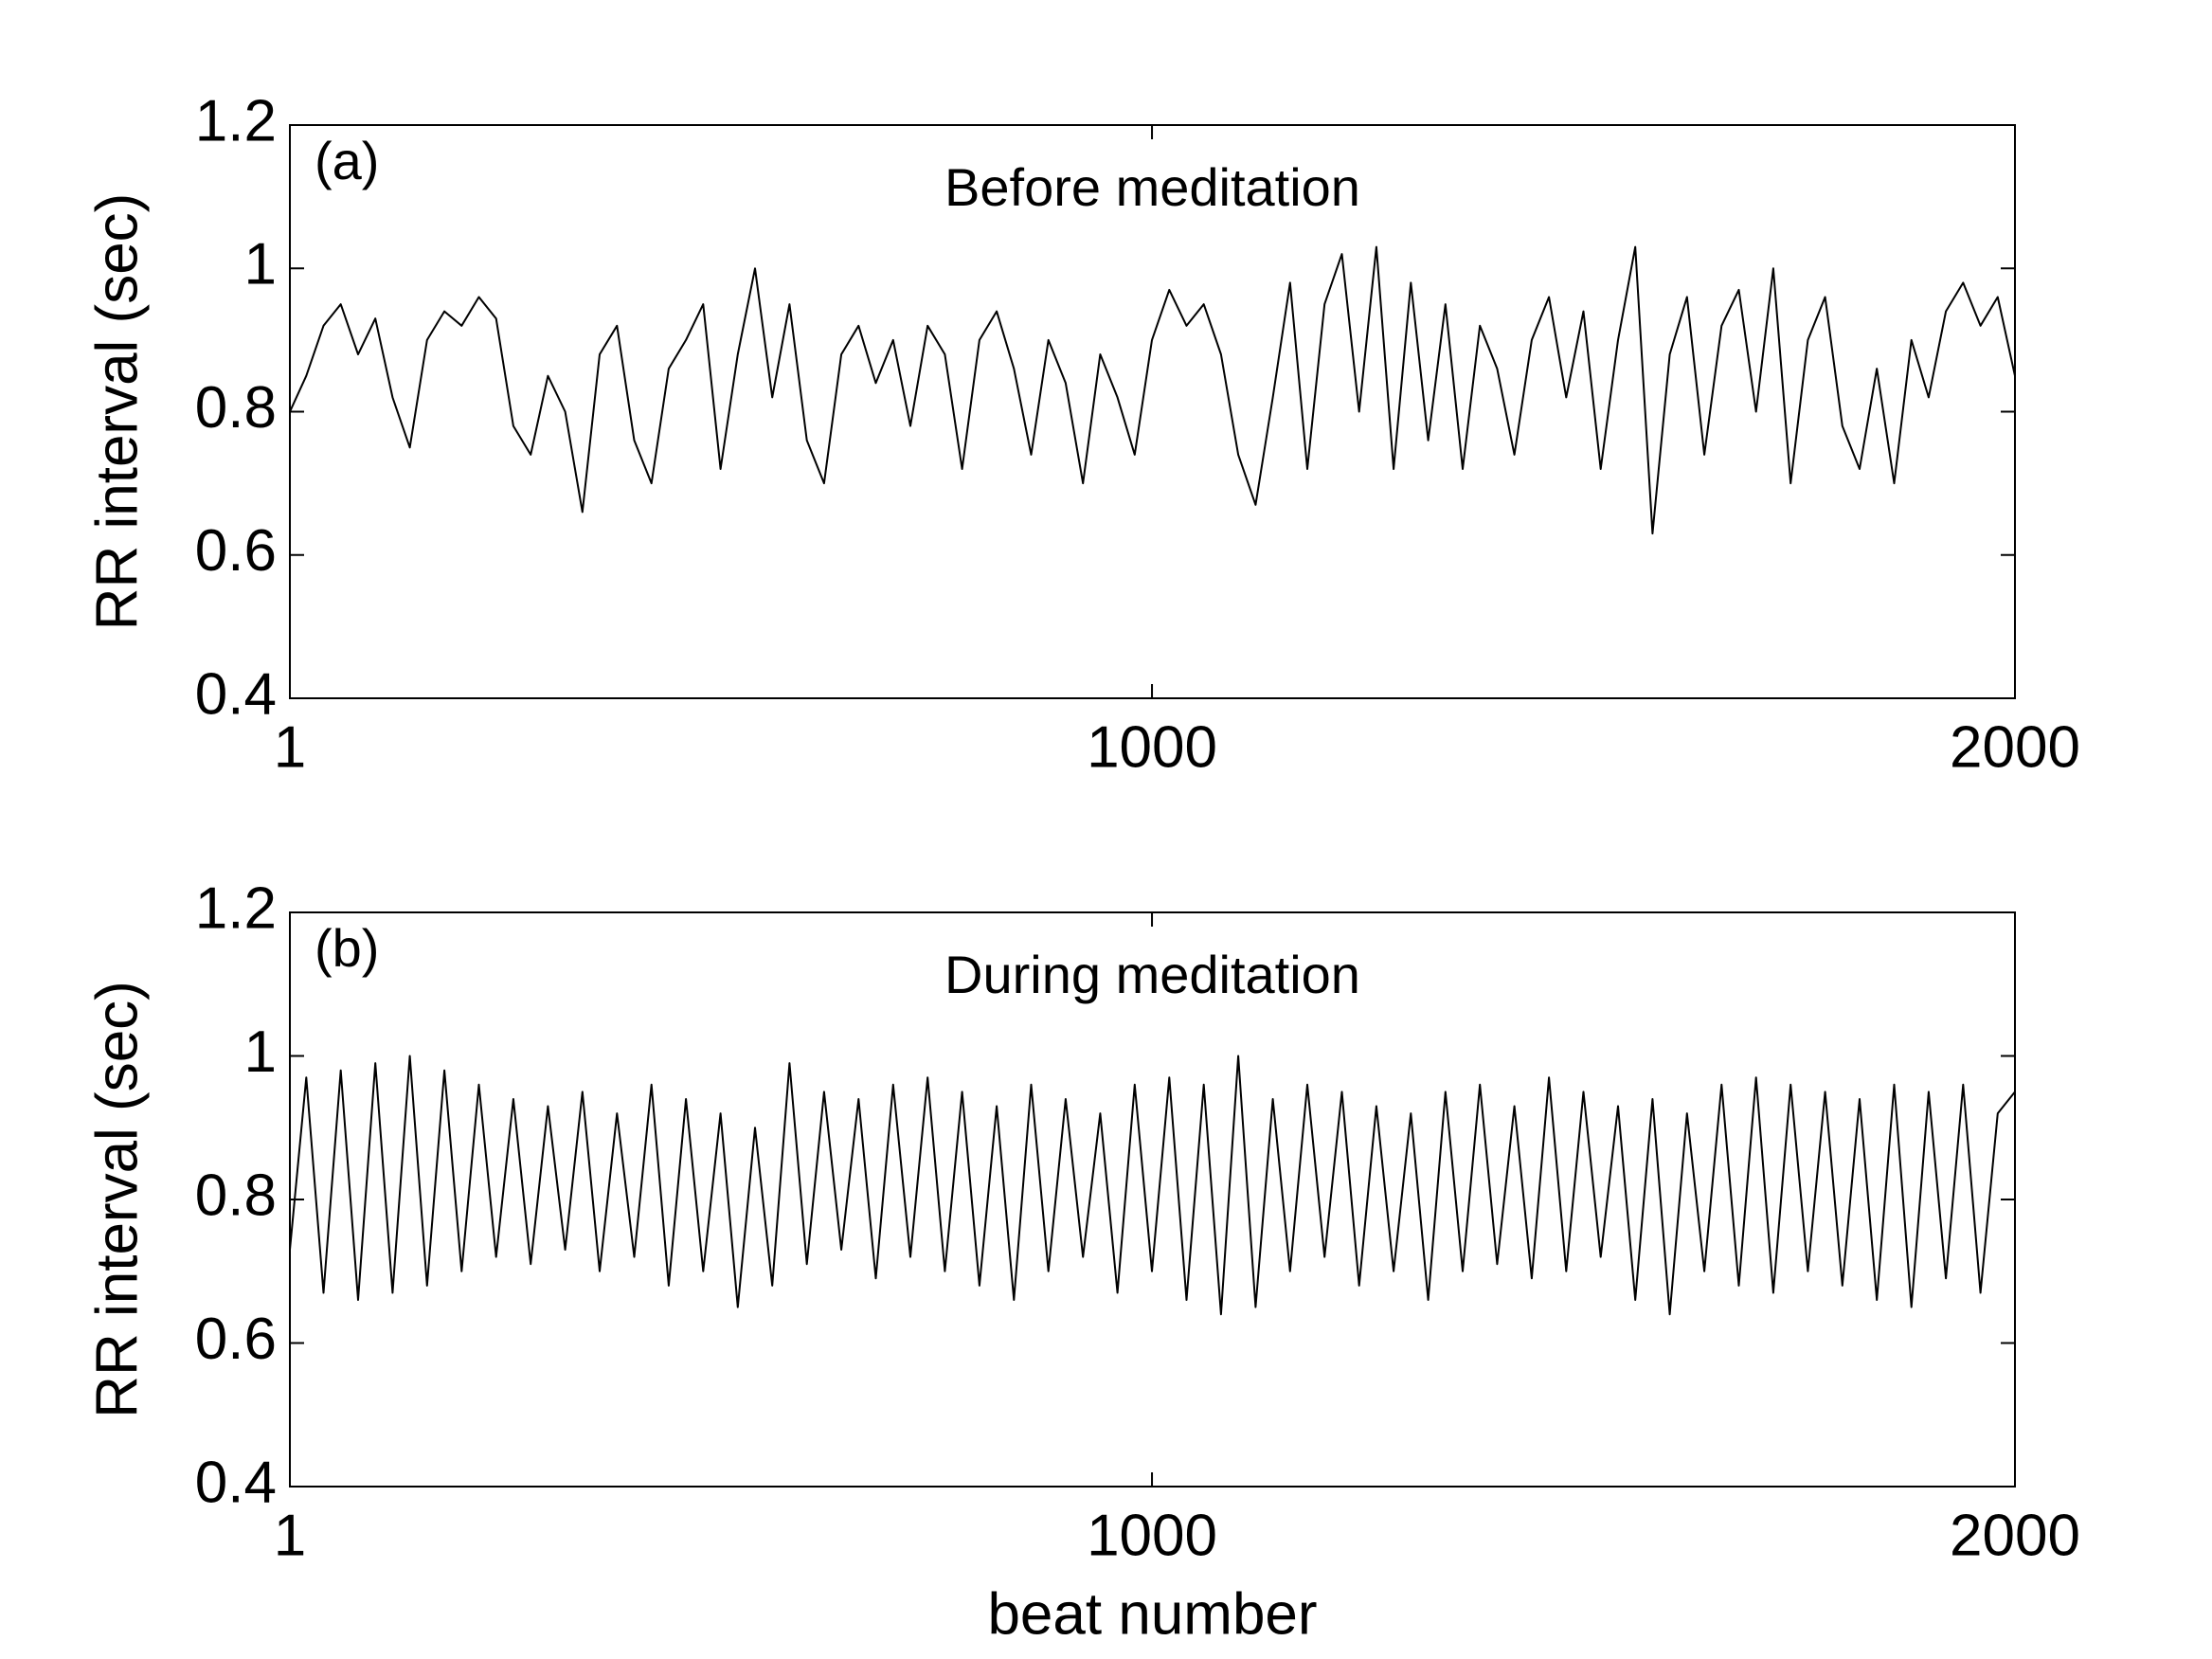  Describe the element at coordinates (1152, 187) in the screenshot. I see `chart-title: Before meditation` at that location.